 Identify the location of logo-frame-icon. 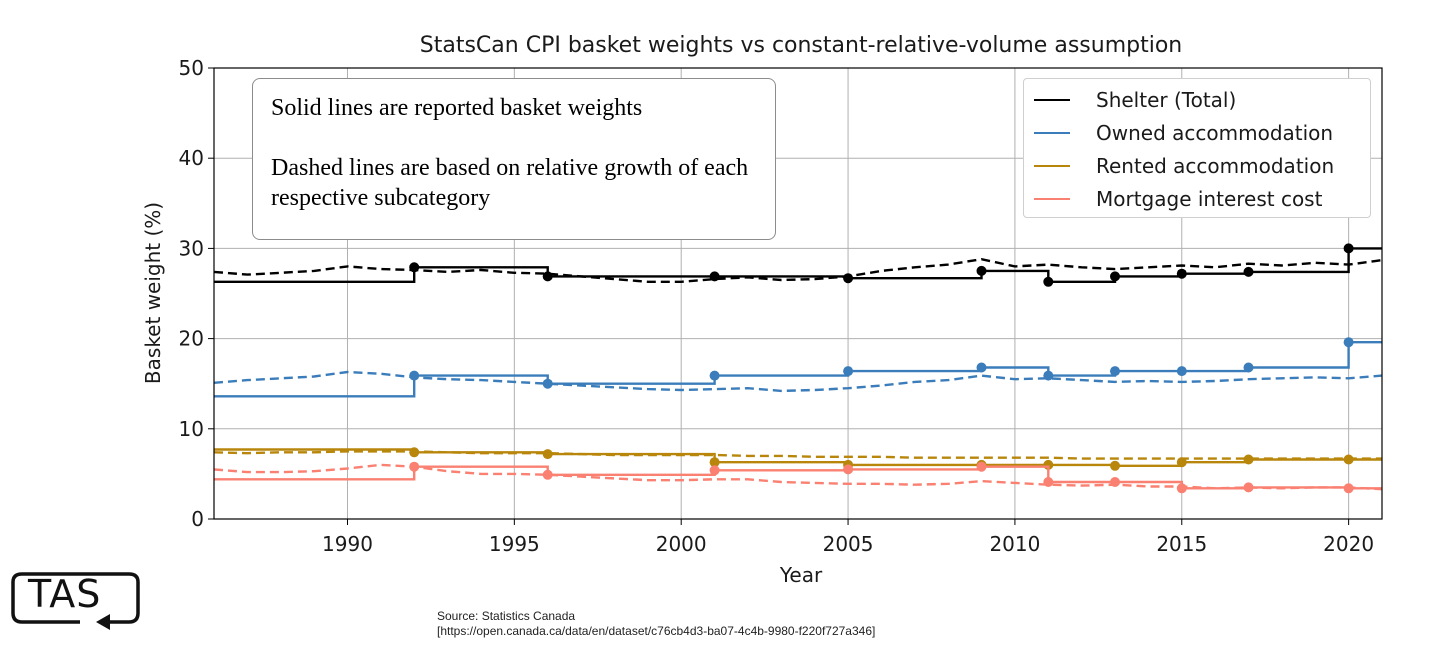
(75, 601).